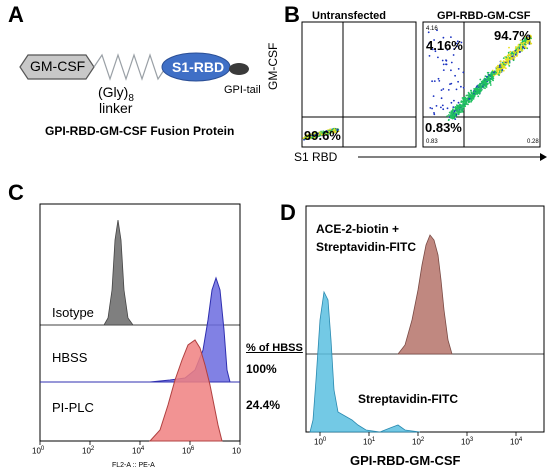 The image size is (550, 476). I want to click on linker-label: (Gly)8, so click(116, 94).